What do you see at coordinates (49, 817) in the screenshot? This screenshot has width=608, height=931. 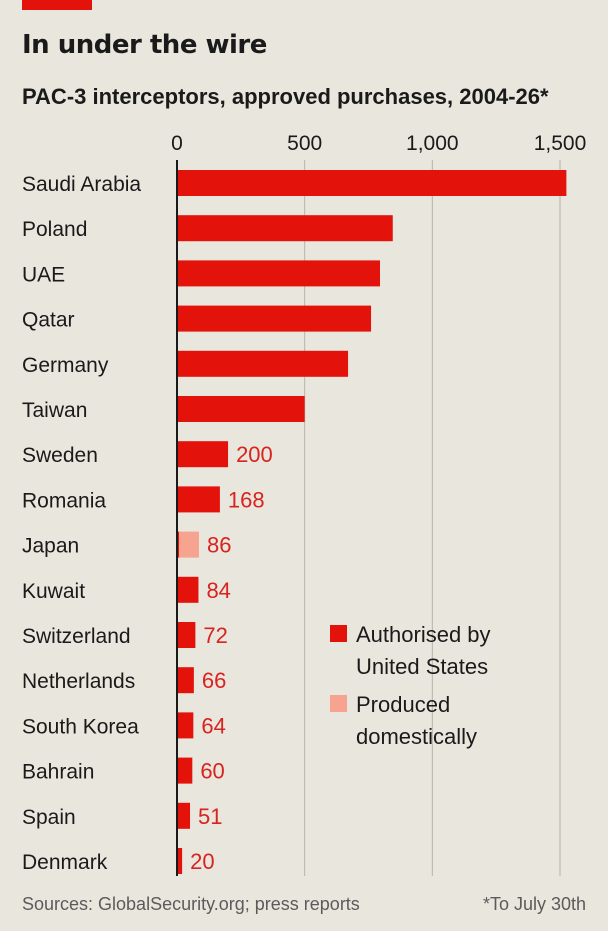 I see `category-label: Spain` at bounding box center [49, 817].